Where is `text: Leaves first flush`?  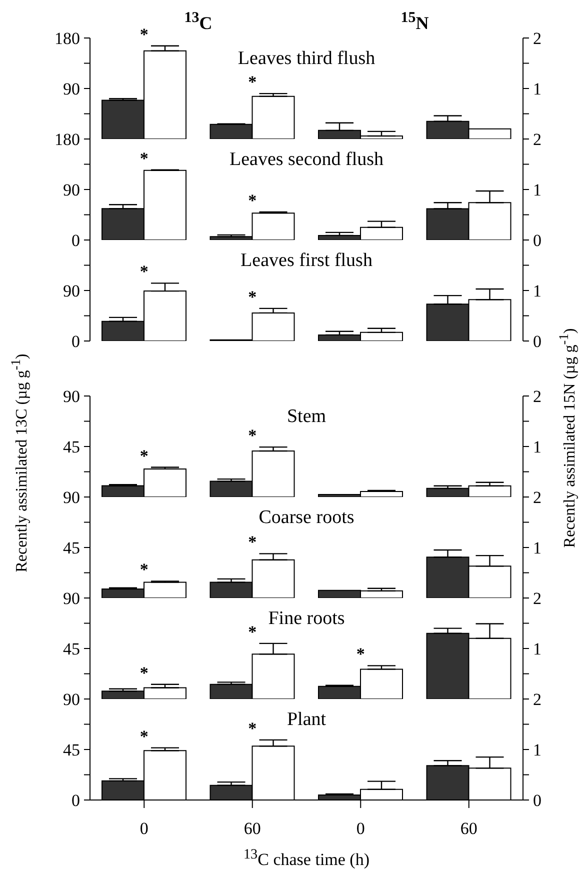 text: Leaves first flush is located at coordinates (306, 260).